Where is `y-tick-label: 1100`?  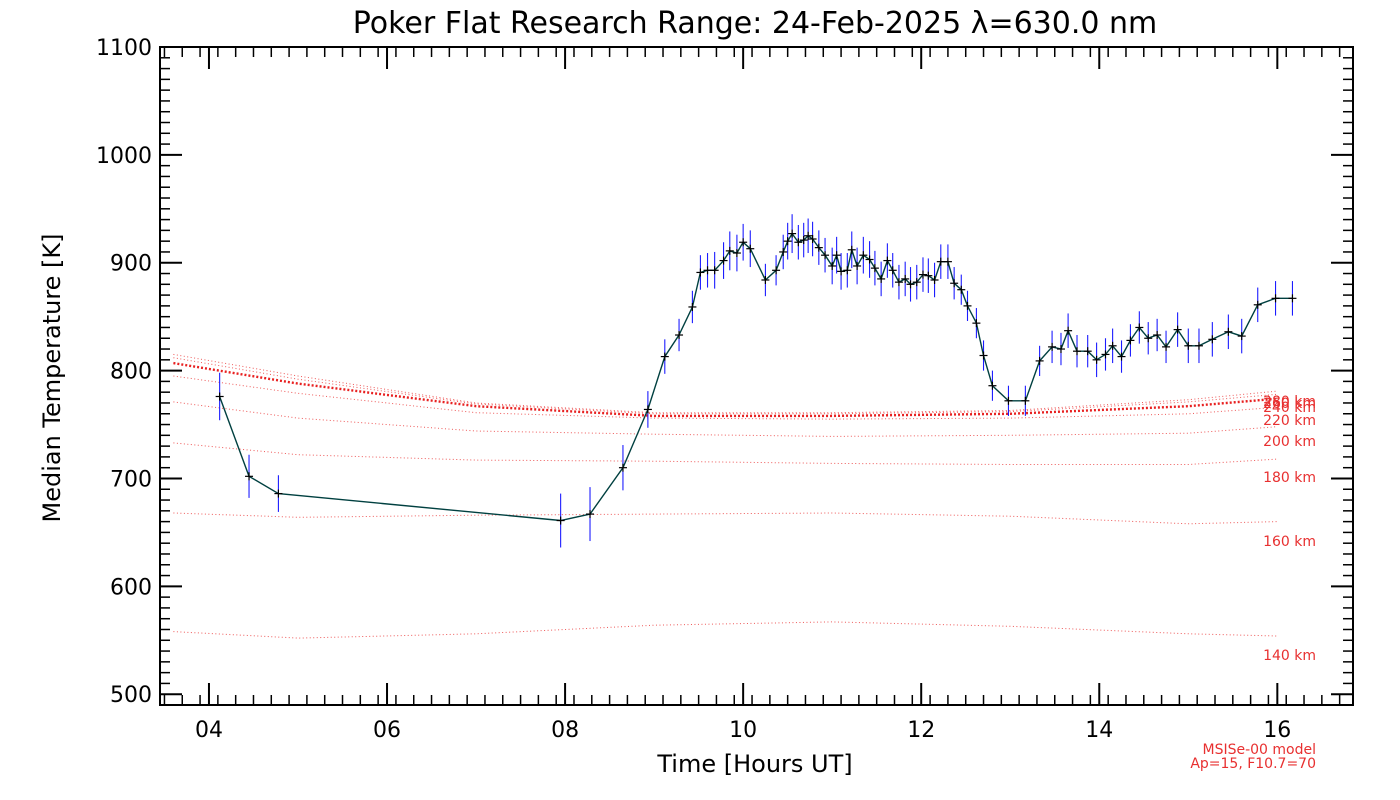
y-tick-label: 1100 is located at coordinates (124, 48).